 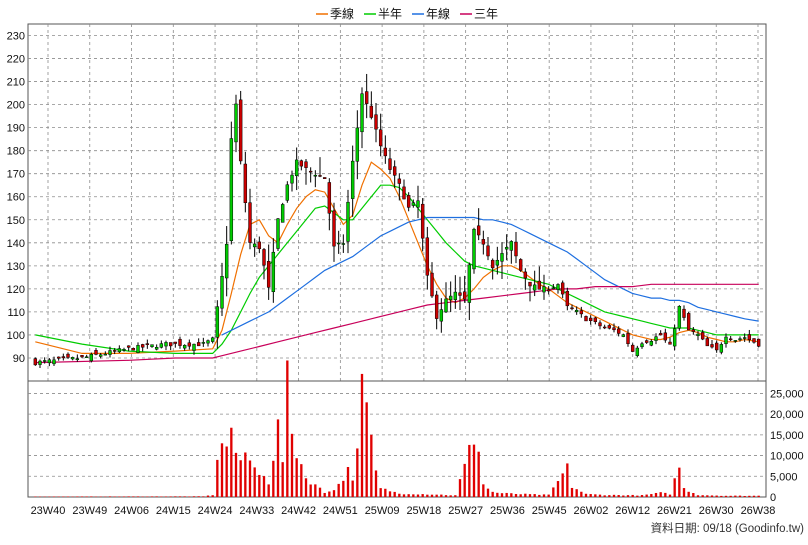 What do you see at coordinates (16, 221) in the screenshot?
I see `price-tick-label: 150` at bounding box center [16, 221].